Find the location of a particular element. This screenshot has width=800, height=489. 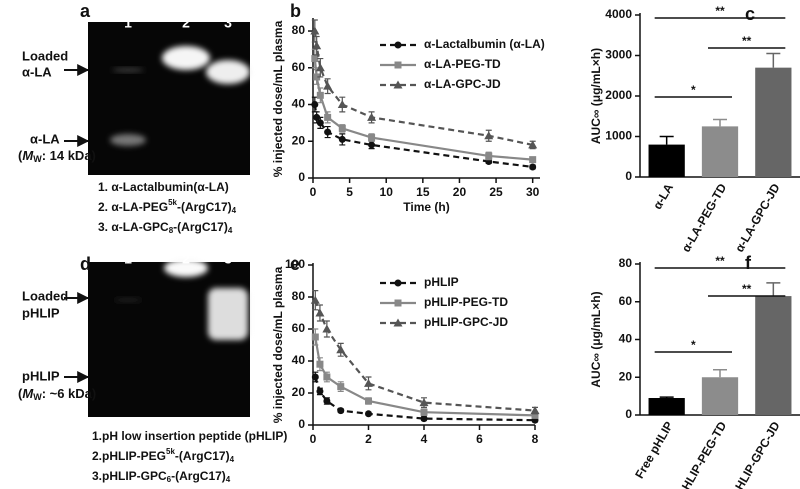

x-tick-label: 20 is located at coordinates (460, 192).